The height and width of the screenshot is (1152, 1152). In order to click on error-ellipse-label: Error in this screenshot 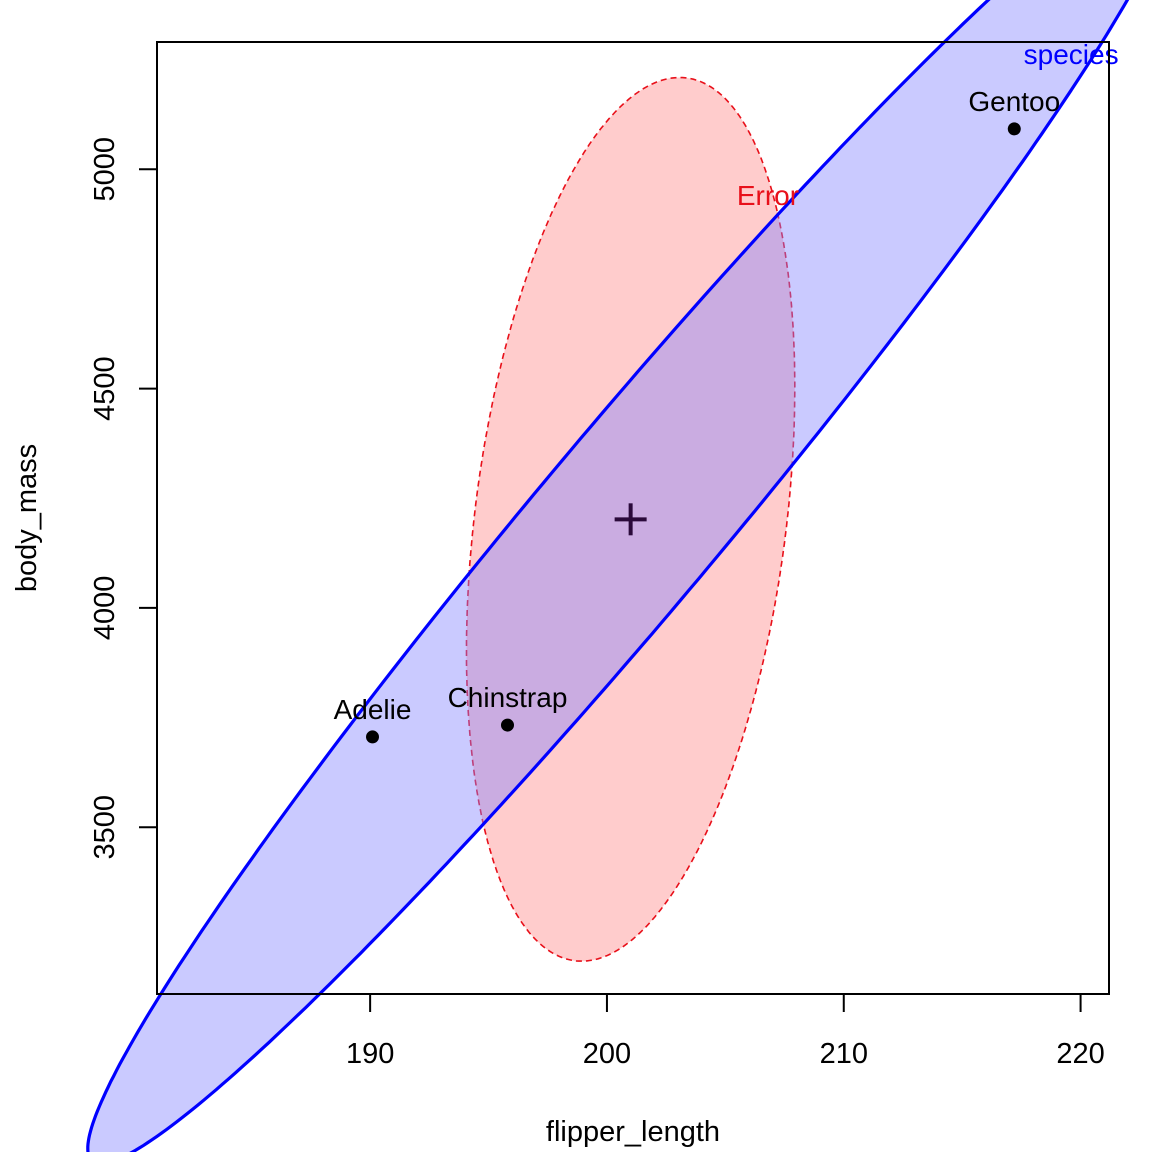, I will do `click(768, 195)`.